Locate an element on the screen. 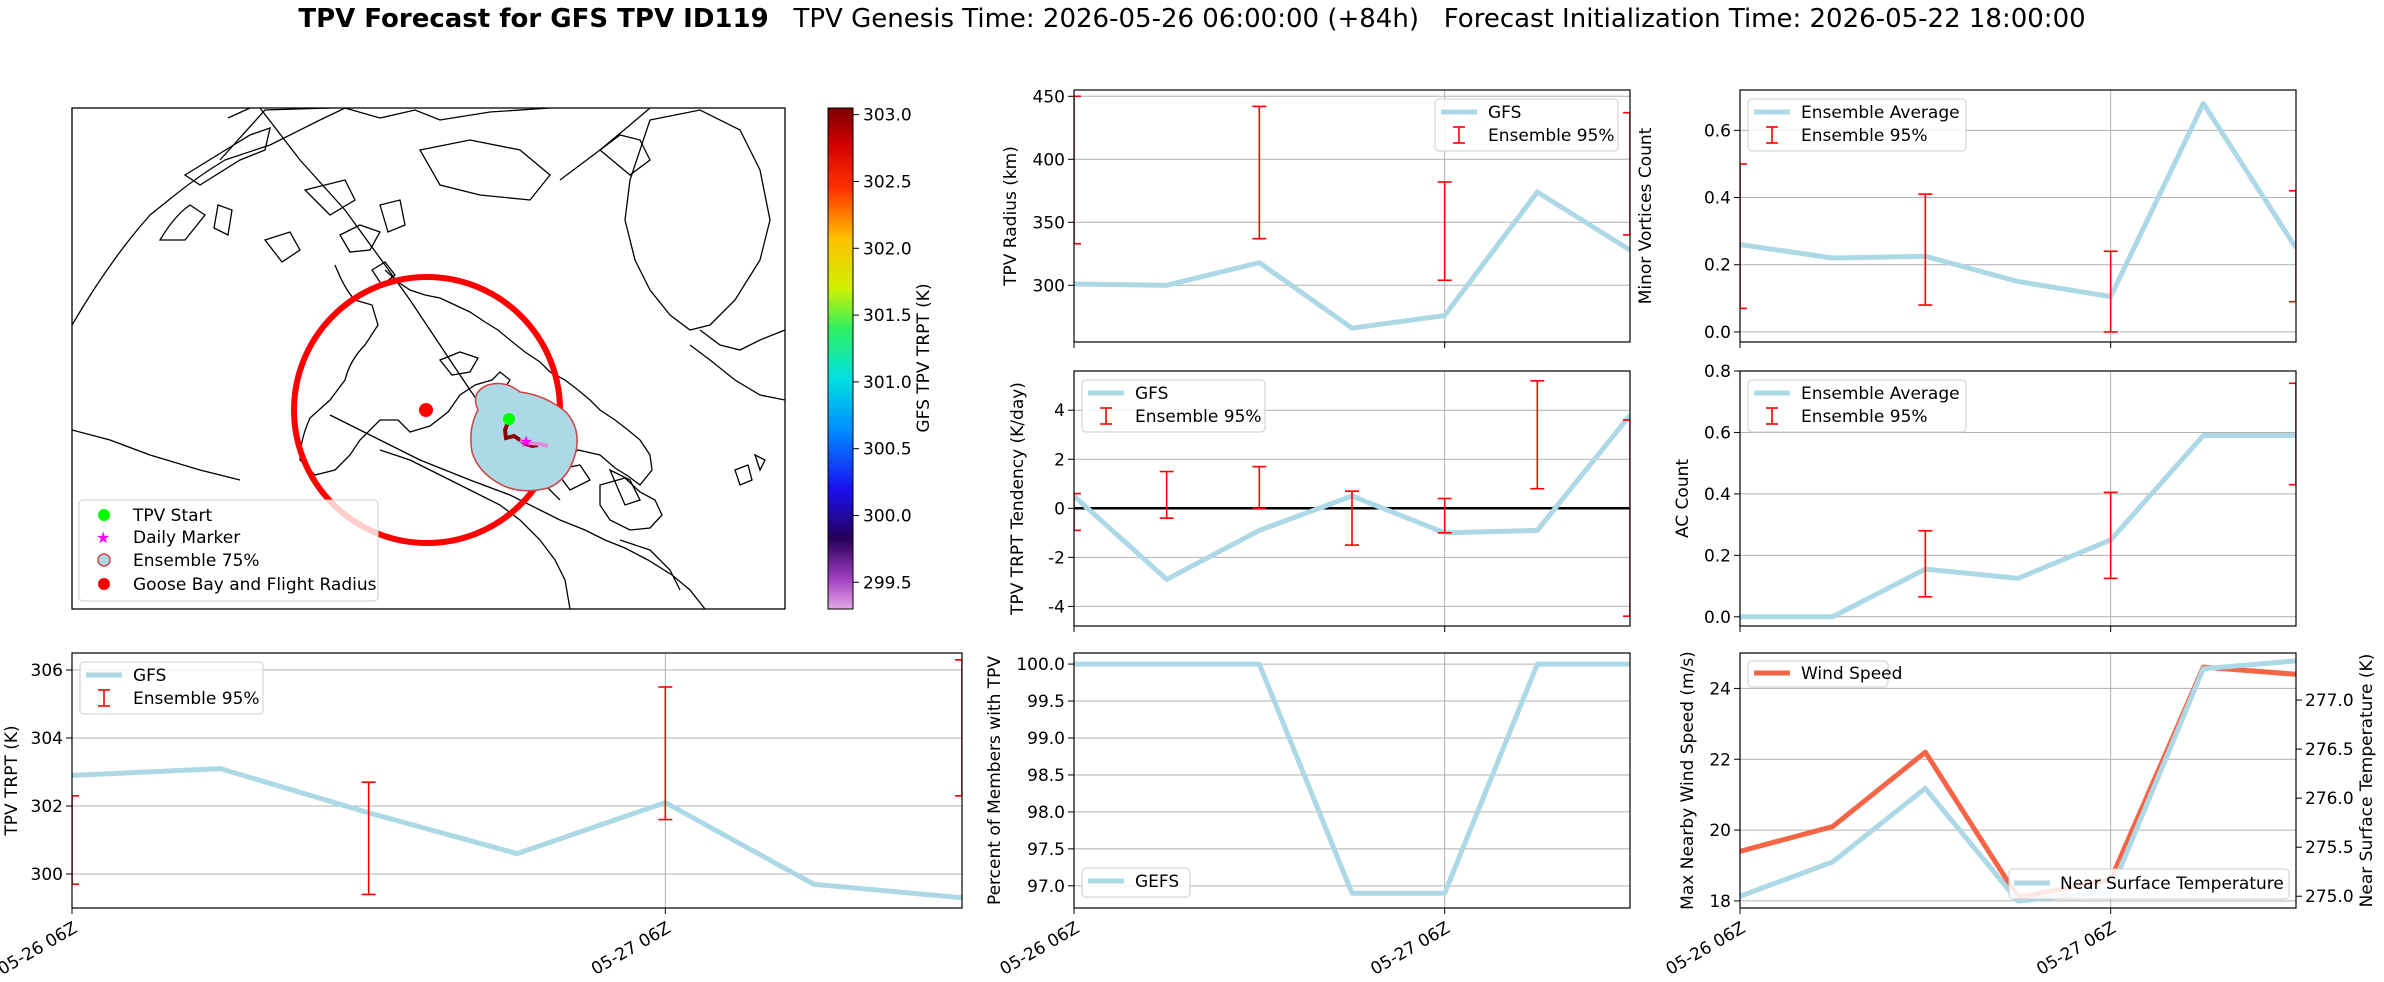  colorbar-tick-label: 303.0 is located at coordinates (887, 116).